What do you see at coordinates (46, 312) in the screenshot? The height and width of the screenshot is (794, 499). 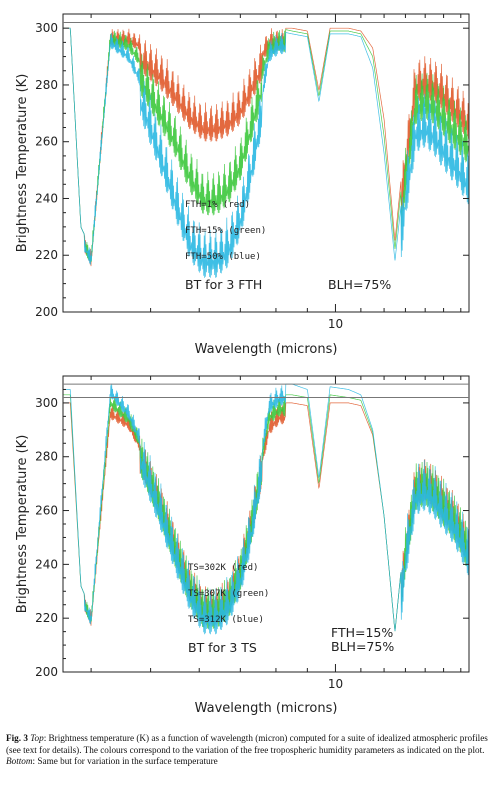 I see `top-y-tick-label: 200` at bounding box center [46, 312].